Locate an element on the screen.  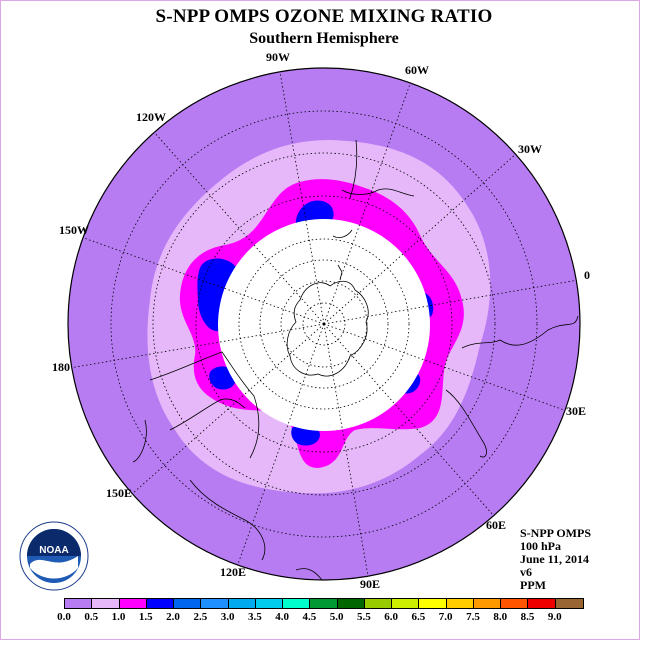
colorbar-tick-label: 0.0 is located at coordinates (64, 617).